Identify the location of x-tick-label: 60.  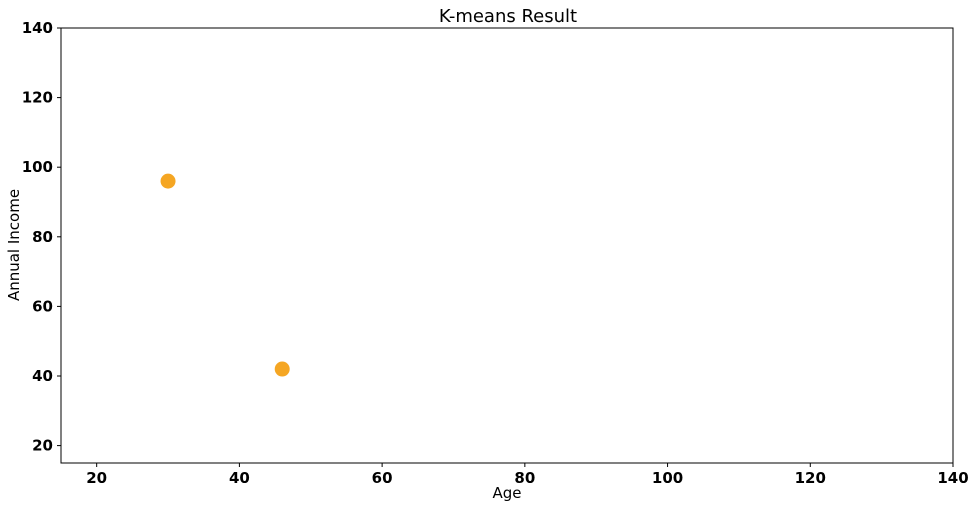
(382, 478).